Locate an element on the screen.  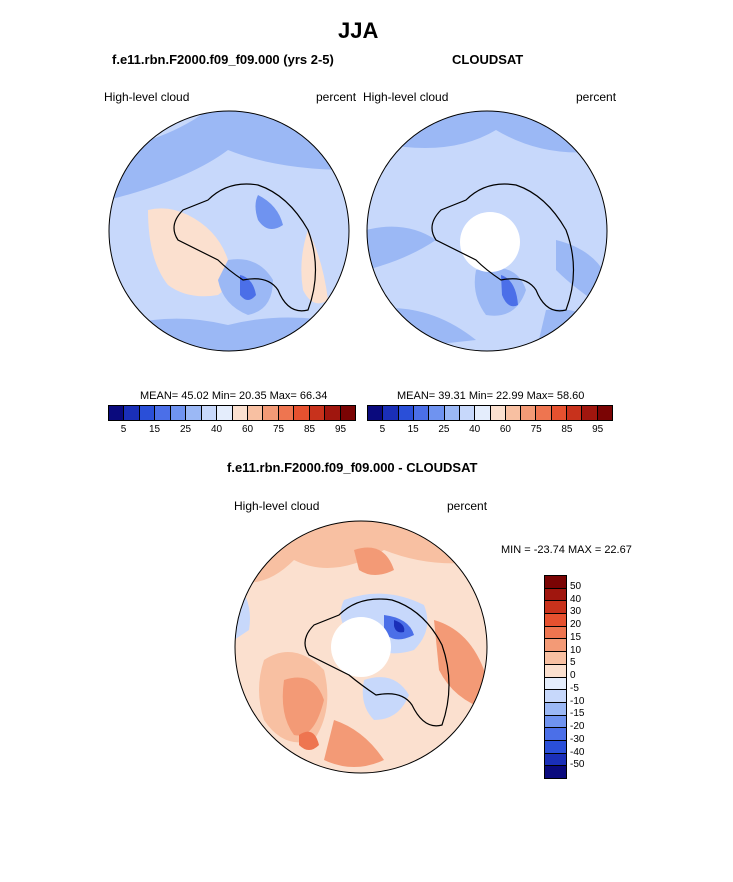
figure-title: JJA is located at coordinates (358, 30).